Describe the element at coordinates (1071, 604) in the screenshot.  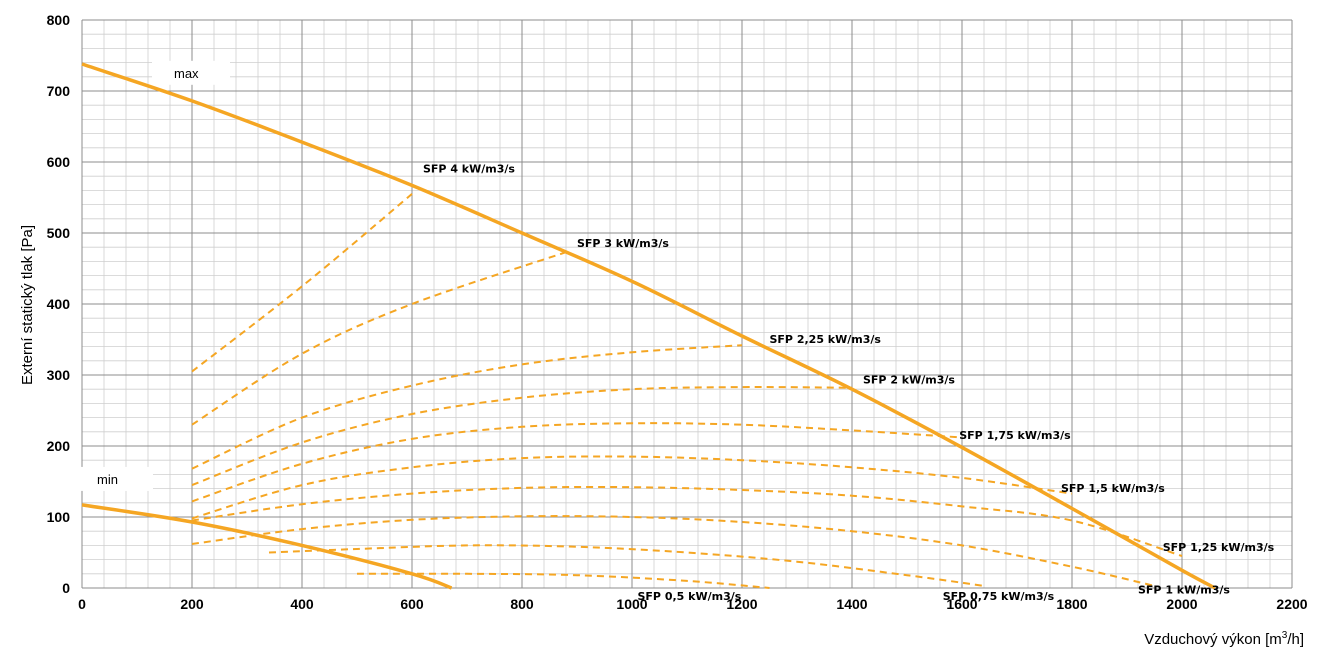
I see `x-tick-label: 1800` at that location.